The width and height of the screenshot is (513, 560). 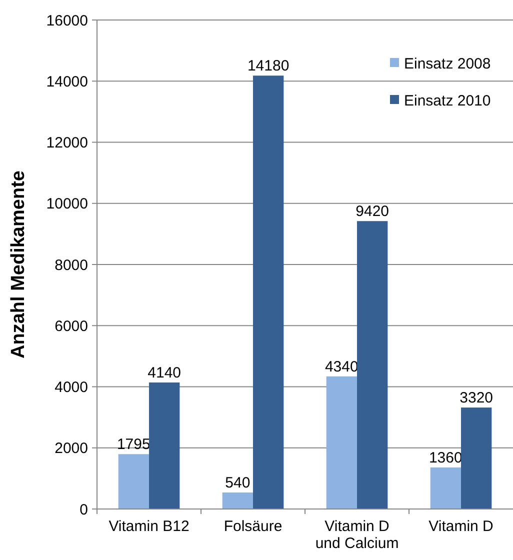 What do you see at coordinates (71, 326) in the screenshot?
I see `y-tick-label: 6000` at bounding box center [71, 326].